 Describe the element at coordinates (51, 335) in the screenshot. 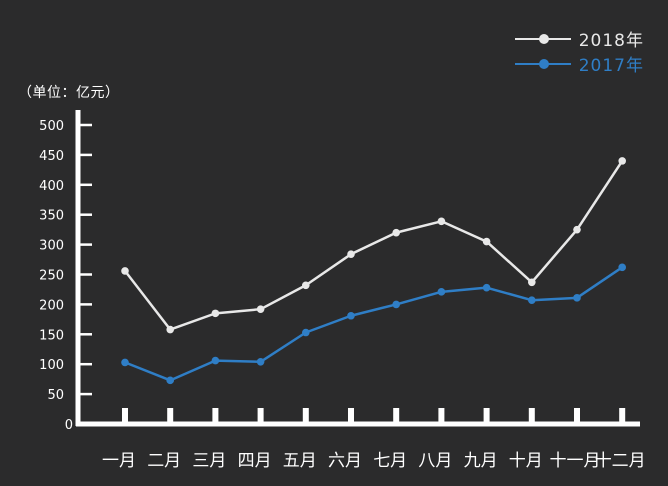

I see `y-tick-label-150: 150` at that location.